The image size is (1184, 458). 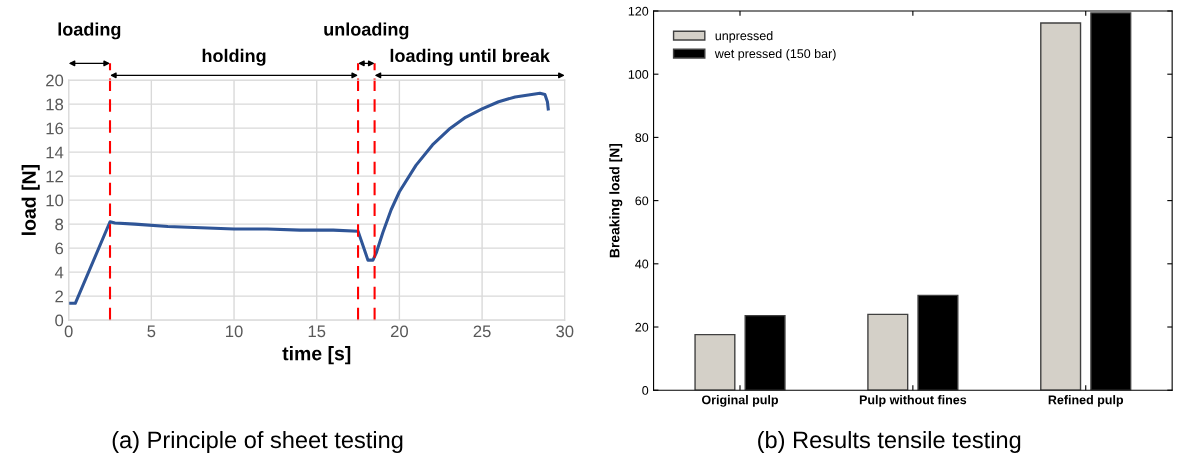 What do you see at coordinates (775, 54) in the screenshot?
I see `legend-label: wet pressed (150 bar)` at bounding box center [775, 54].